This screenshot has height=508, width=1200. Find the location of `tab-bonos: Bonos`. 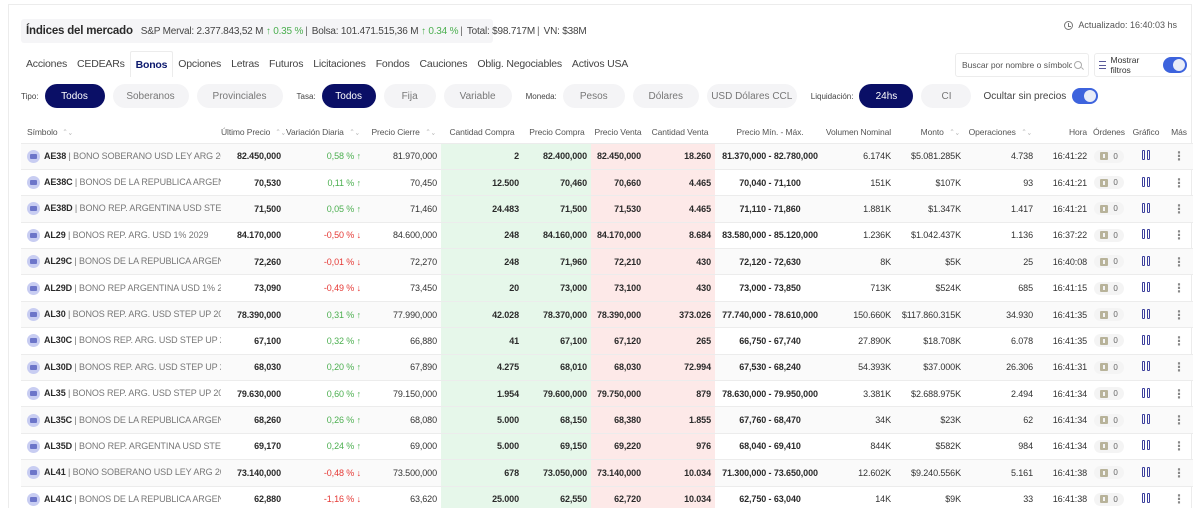

tab-bonos: Bonos is located at coordinates (151, 64).